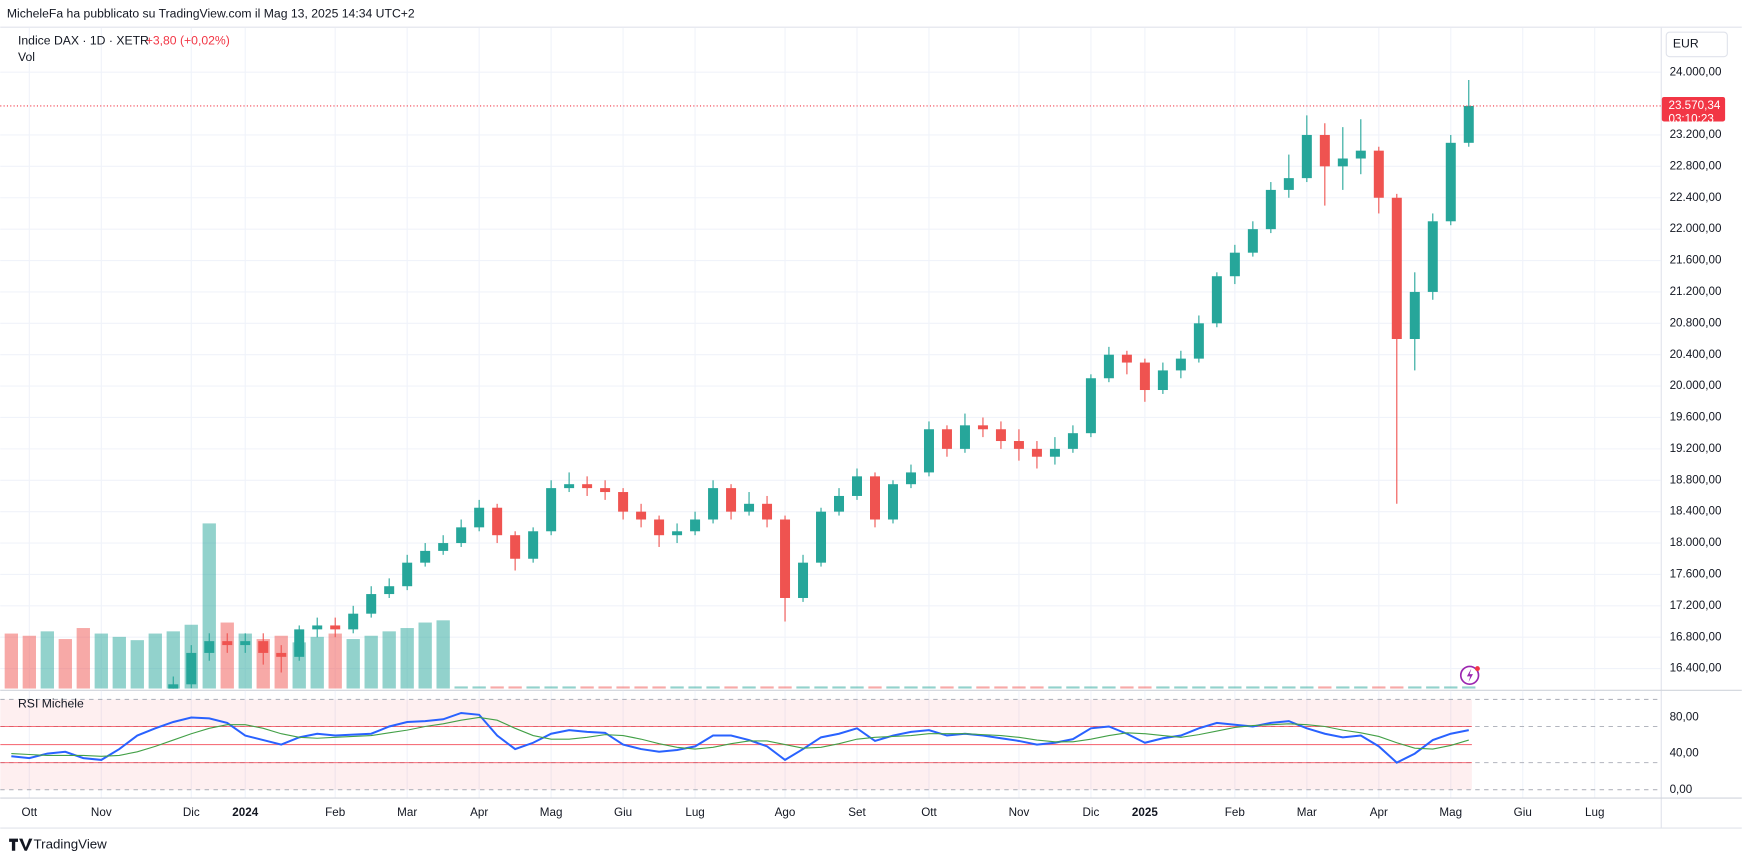 The width and height of the screenshot is (1742, 863). I want to click on x-tick-label: Nov, so click(1019, 812).